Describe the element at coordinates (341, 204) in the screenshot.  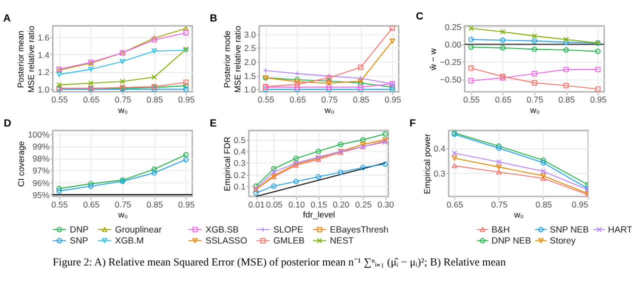
I see `x-tick-label: 0.20` at that location.